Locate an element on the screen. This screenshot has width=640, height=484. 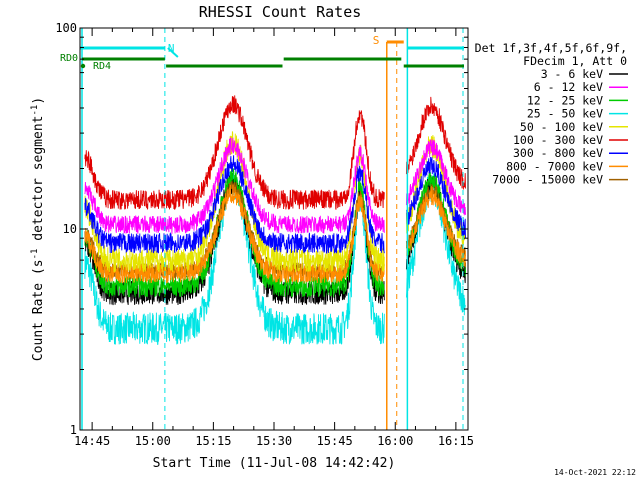
y-tick-label: 1 is located at coordinates (73, 430).